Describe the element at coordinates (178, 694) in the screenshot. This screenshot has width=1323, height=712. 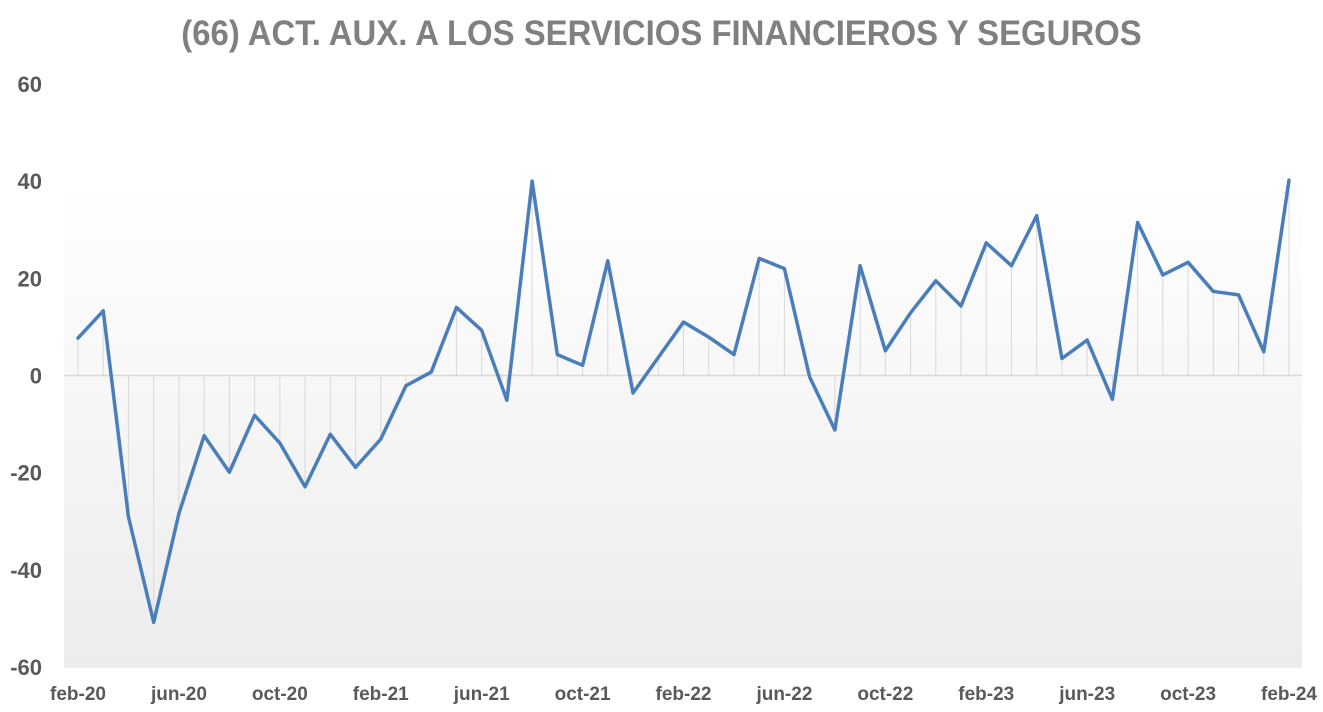
I see `x-tick-label: jun-20` at that location.